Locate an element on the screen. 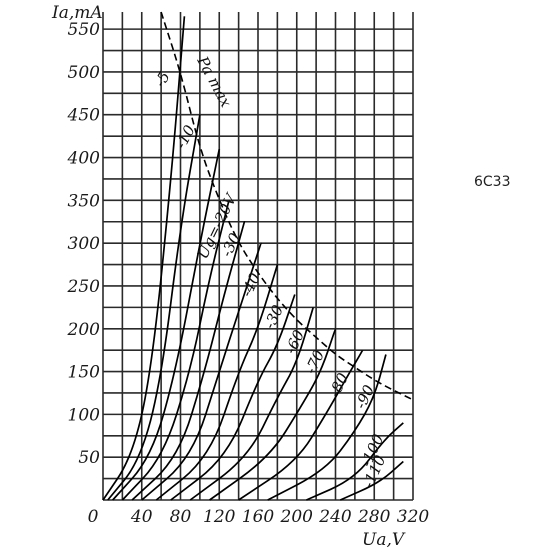 Image resolution: width=536 pixels, height=550 pixels. y-tick-label: 350 is located at coordinates (84, 201).